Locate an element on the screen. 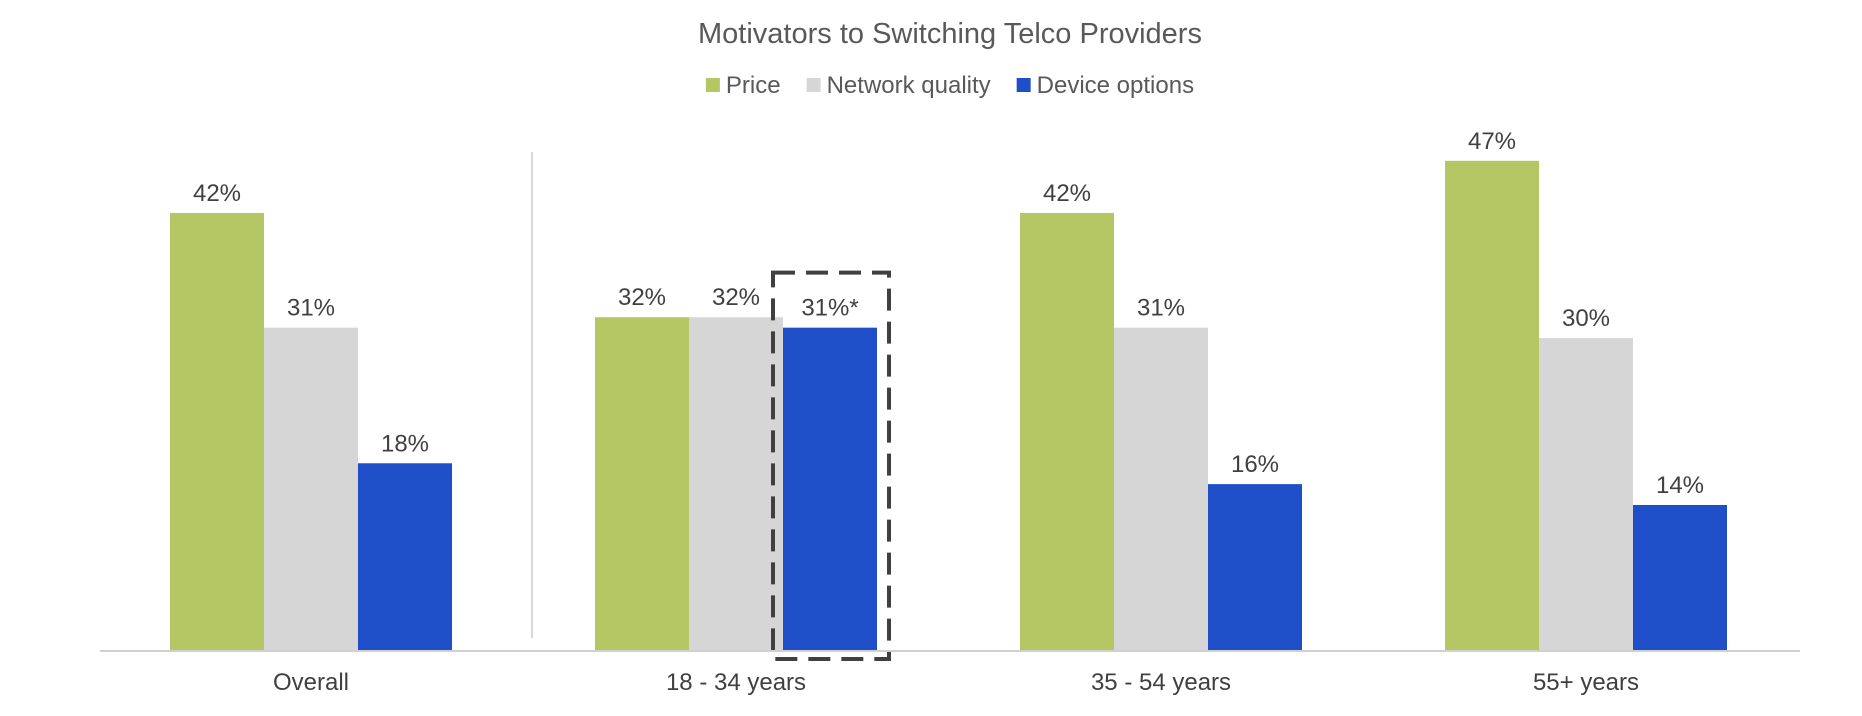  category-label-18-34-years: 18 - 34 years is located at coordinates (736, 682).